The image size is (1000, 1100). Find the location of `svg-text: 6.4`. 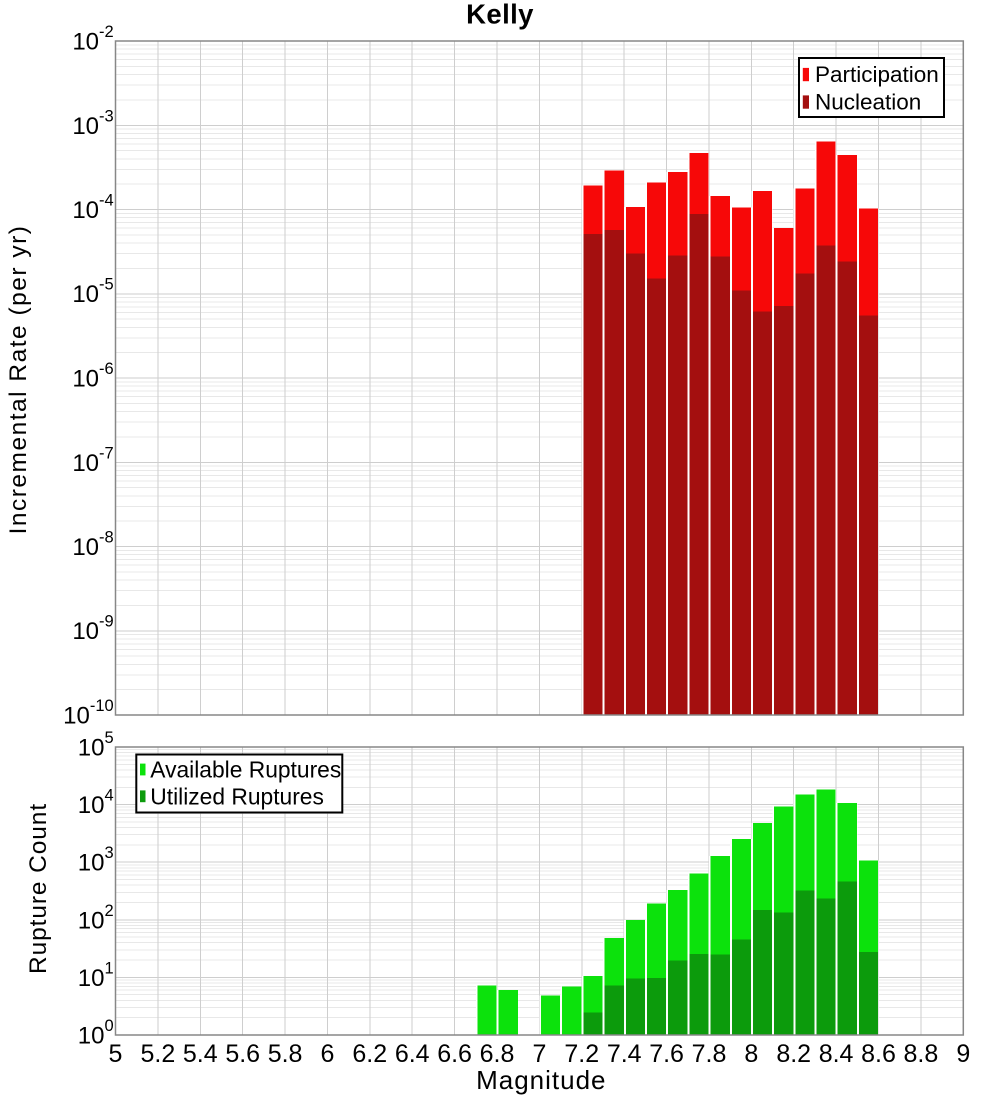

svg-text: 6.4 is located at coordinates (412, 1054).